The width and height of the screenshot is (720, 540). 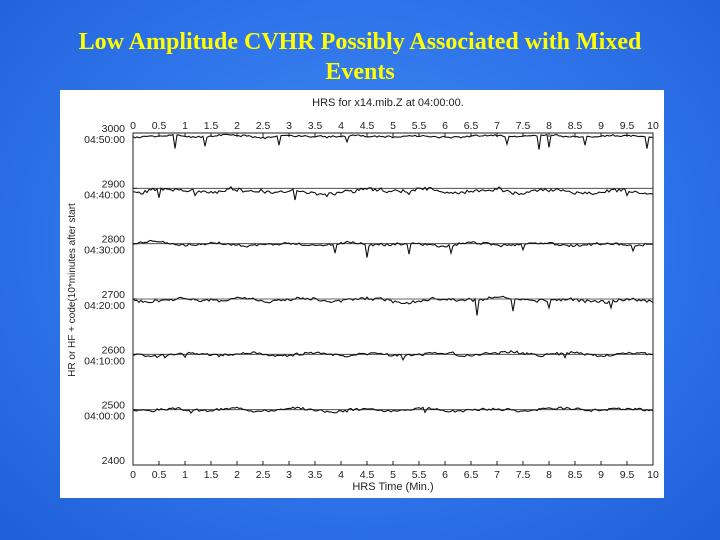 What do you see at coordinates (104, 417) in the screenshot?
I see `y-tick-time-label: 04:00:00` at bounding box center [104, 417].